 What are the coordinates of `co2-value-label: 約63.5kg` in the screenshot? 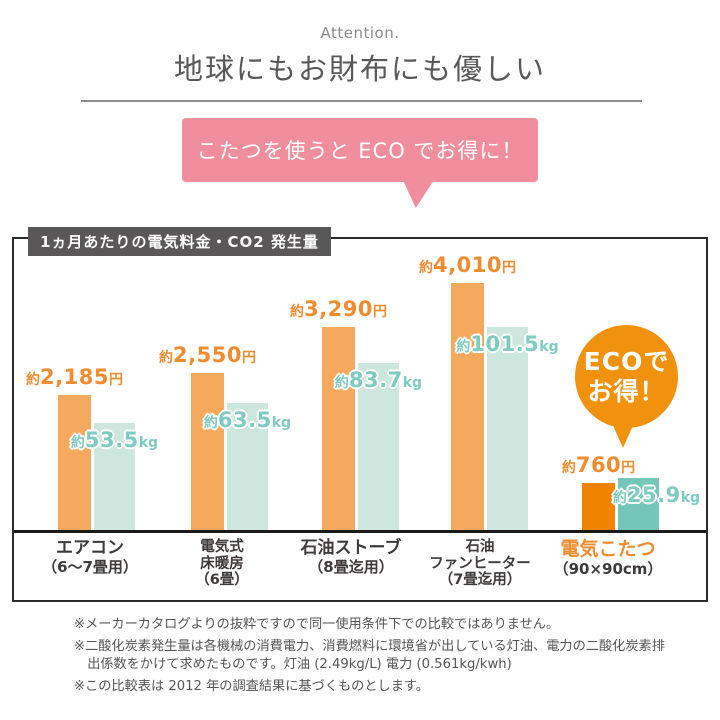 It's located at (247, 420).